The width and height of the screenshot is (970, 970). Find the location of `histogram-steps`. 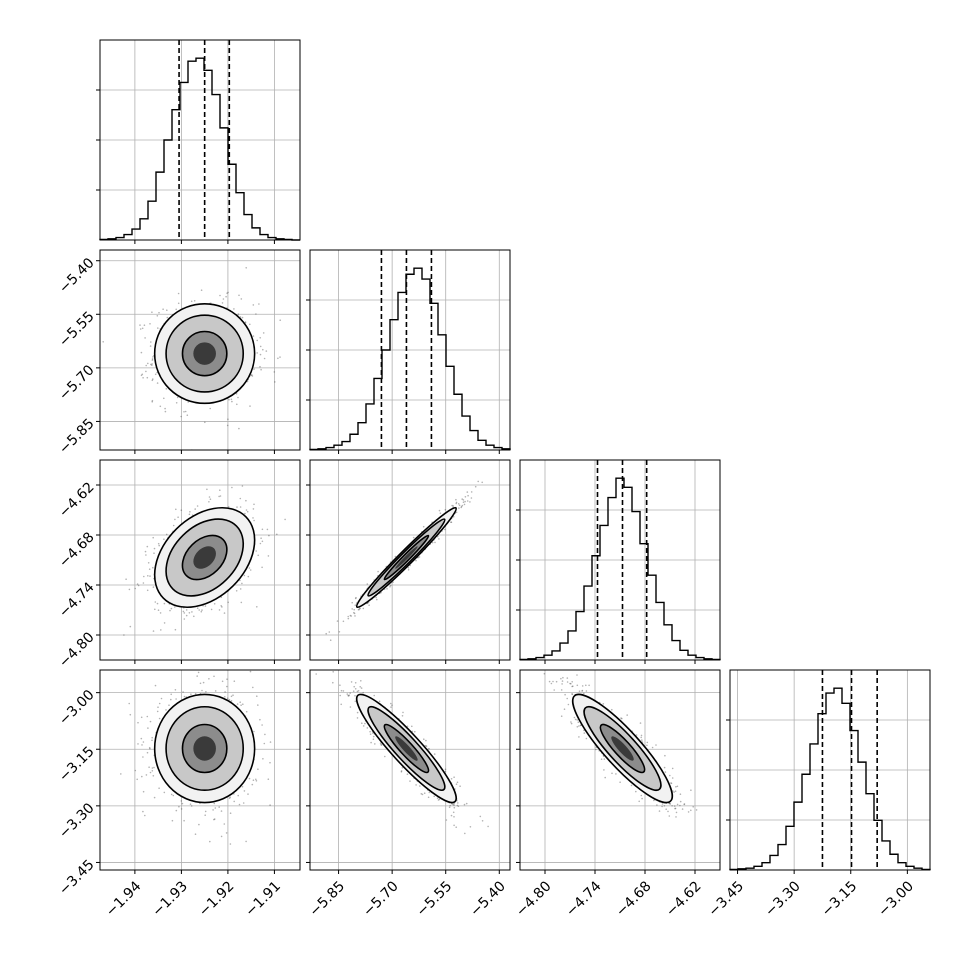

histogram-steps is located at coordinates (410, 359).